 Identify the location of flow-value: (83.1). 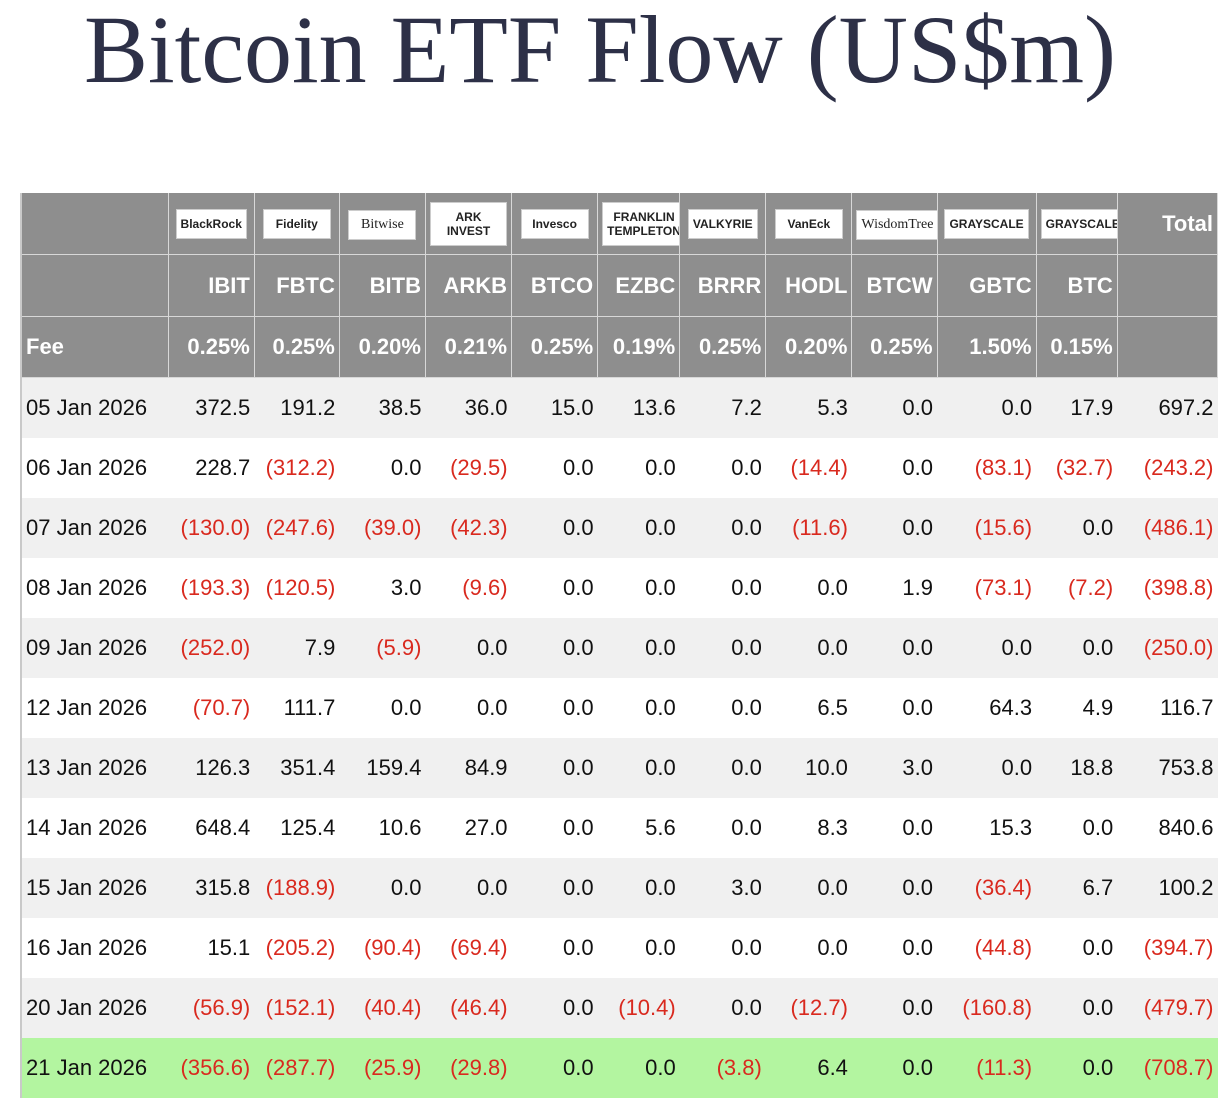
(987, 468).